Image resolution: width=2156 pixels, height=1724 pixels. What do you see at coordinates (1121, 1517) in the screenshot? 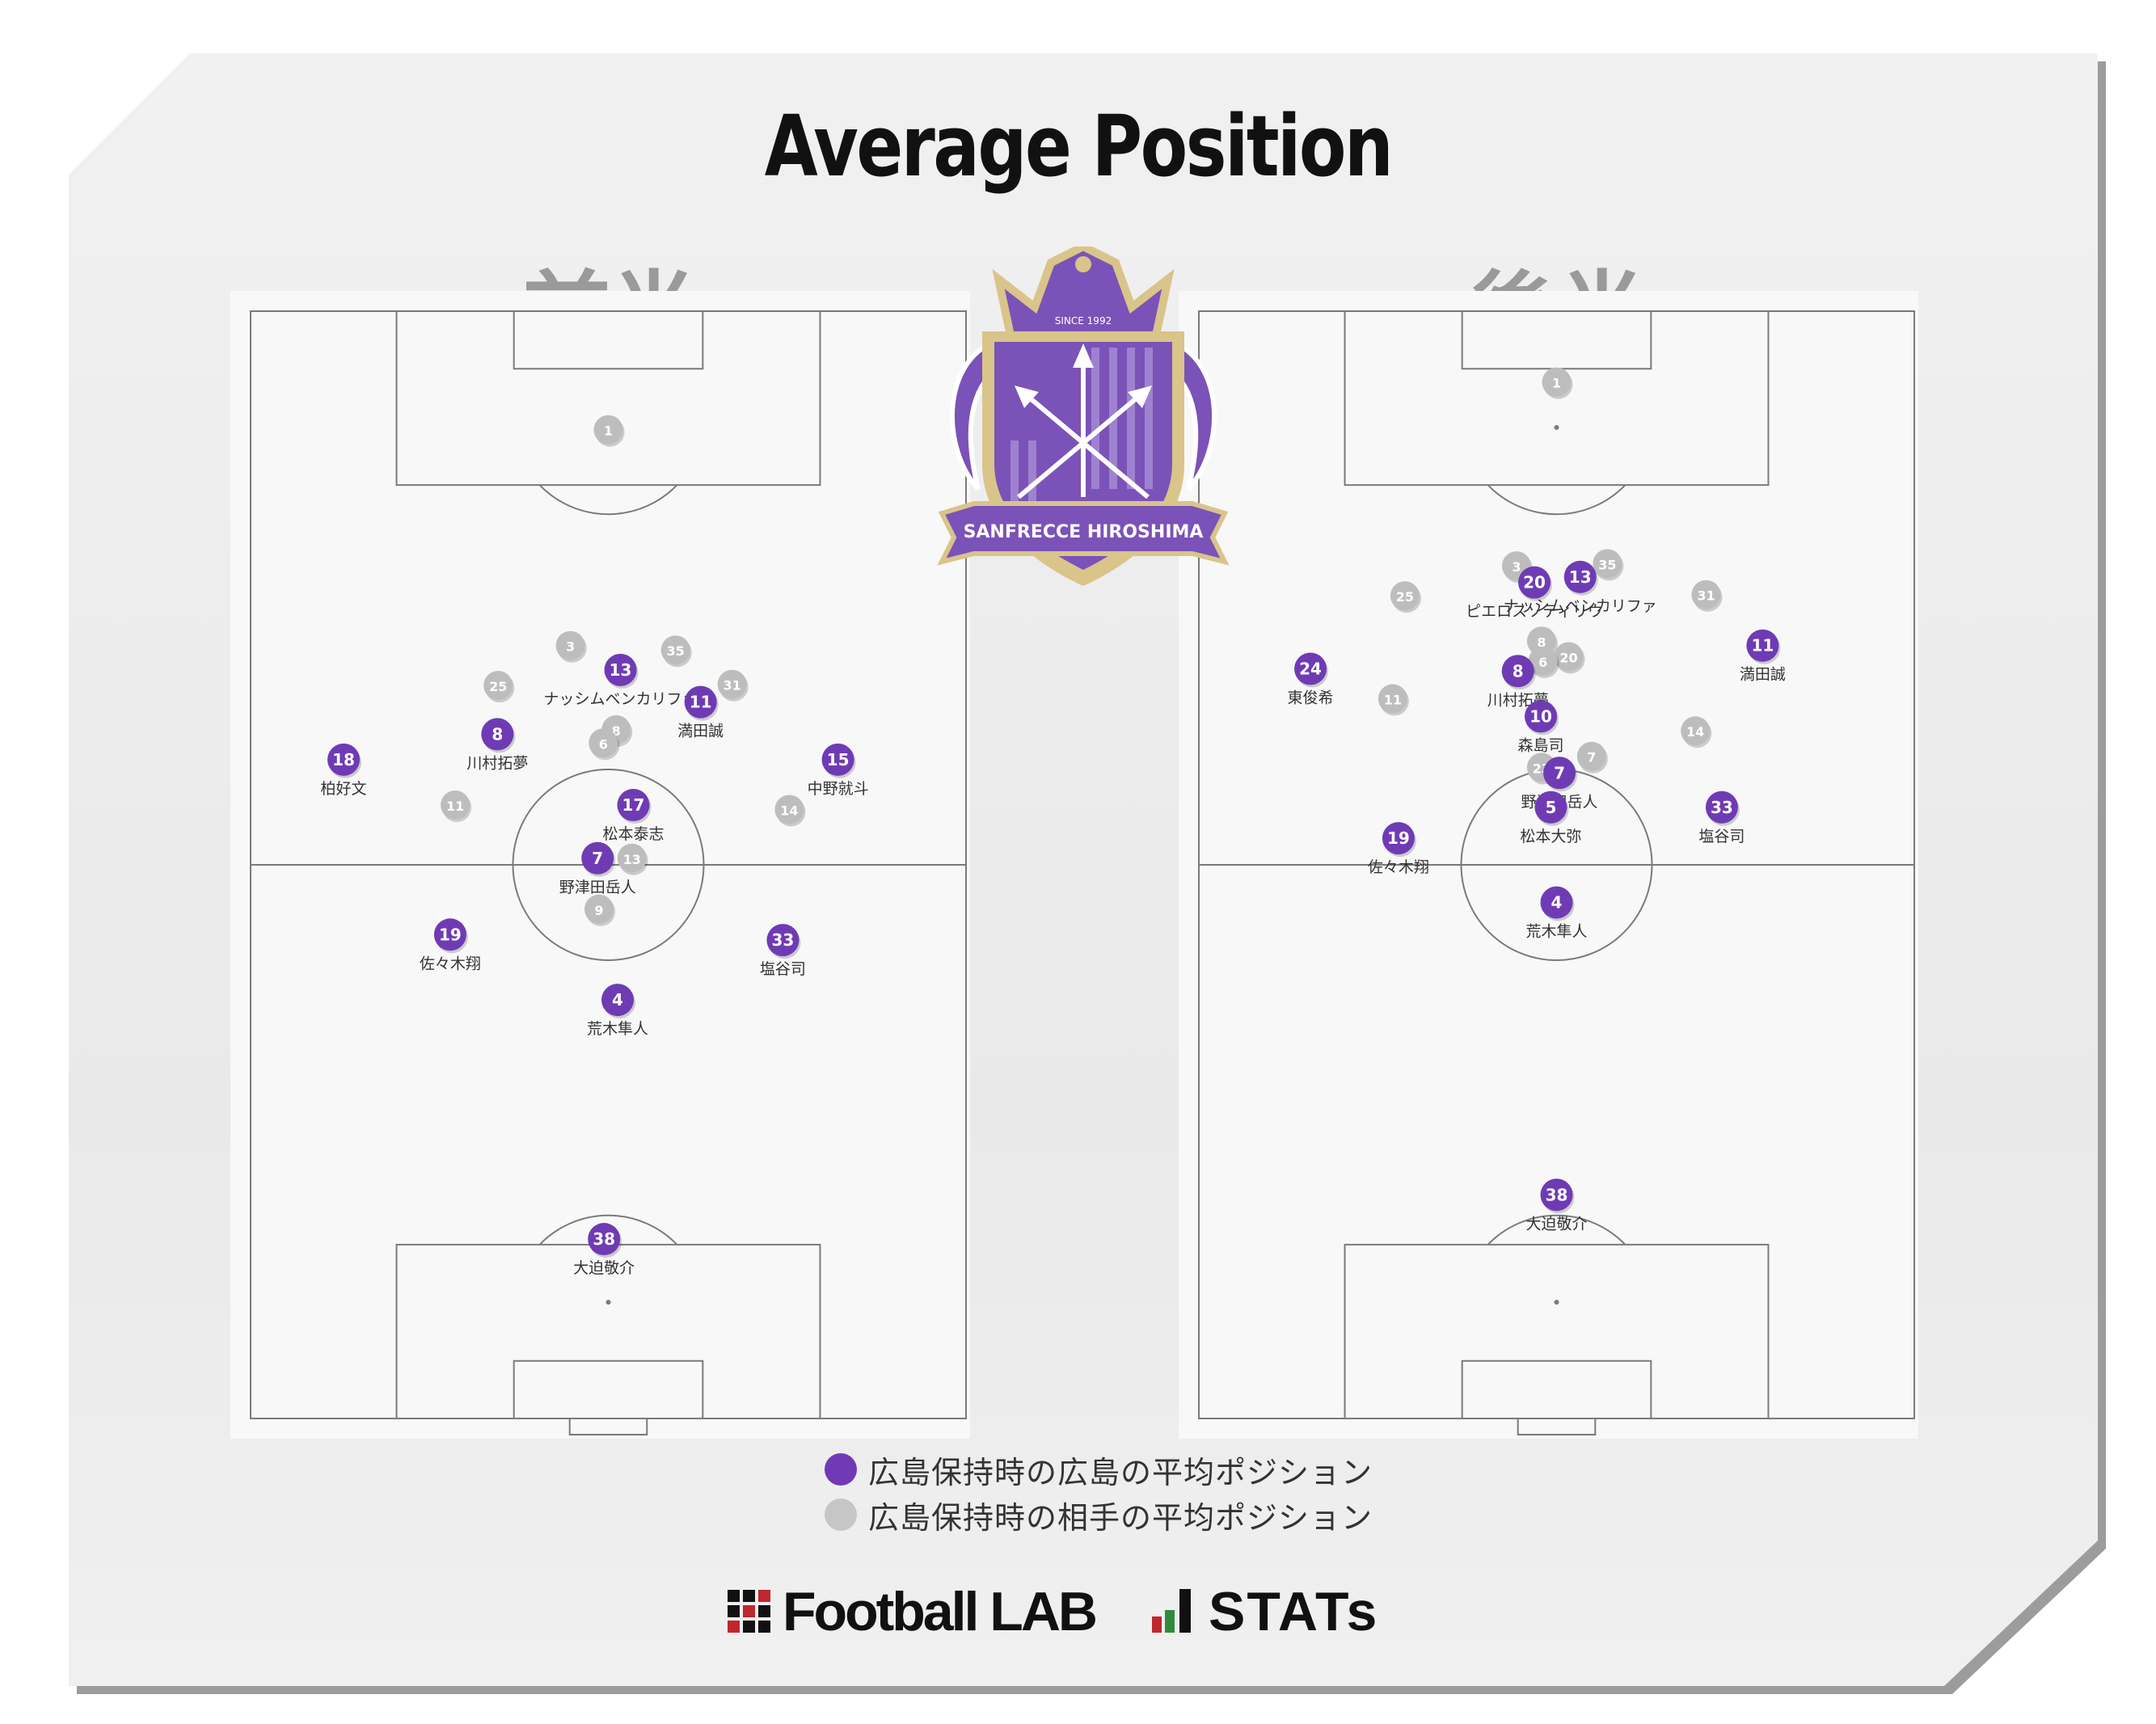
I see `legend-label-opponent: 広島保持時の相手の平均ポジション` at bounding box center [1121, 1517].